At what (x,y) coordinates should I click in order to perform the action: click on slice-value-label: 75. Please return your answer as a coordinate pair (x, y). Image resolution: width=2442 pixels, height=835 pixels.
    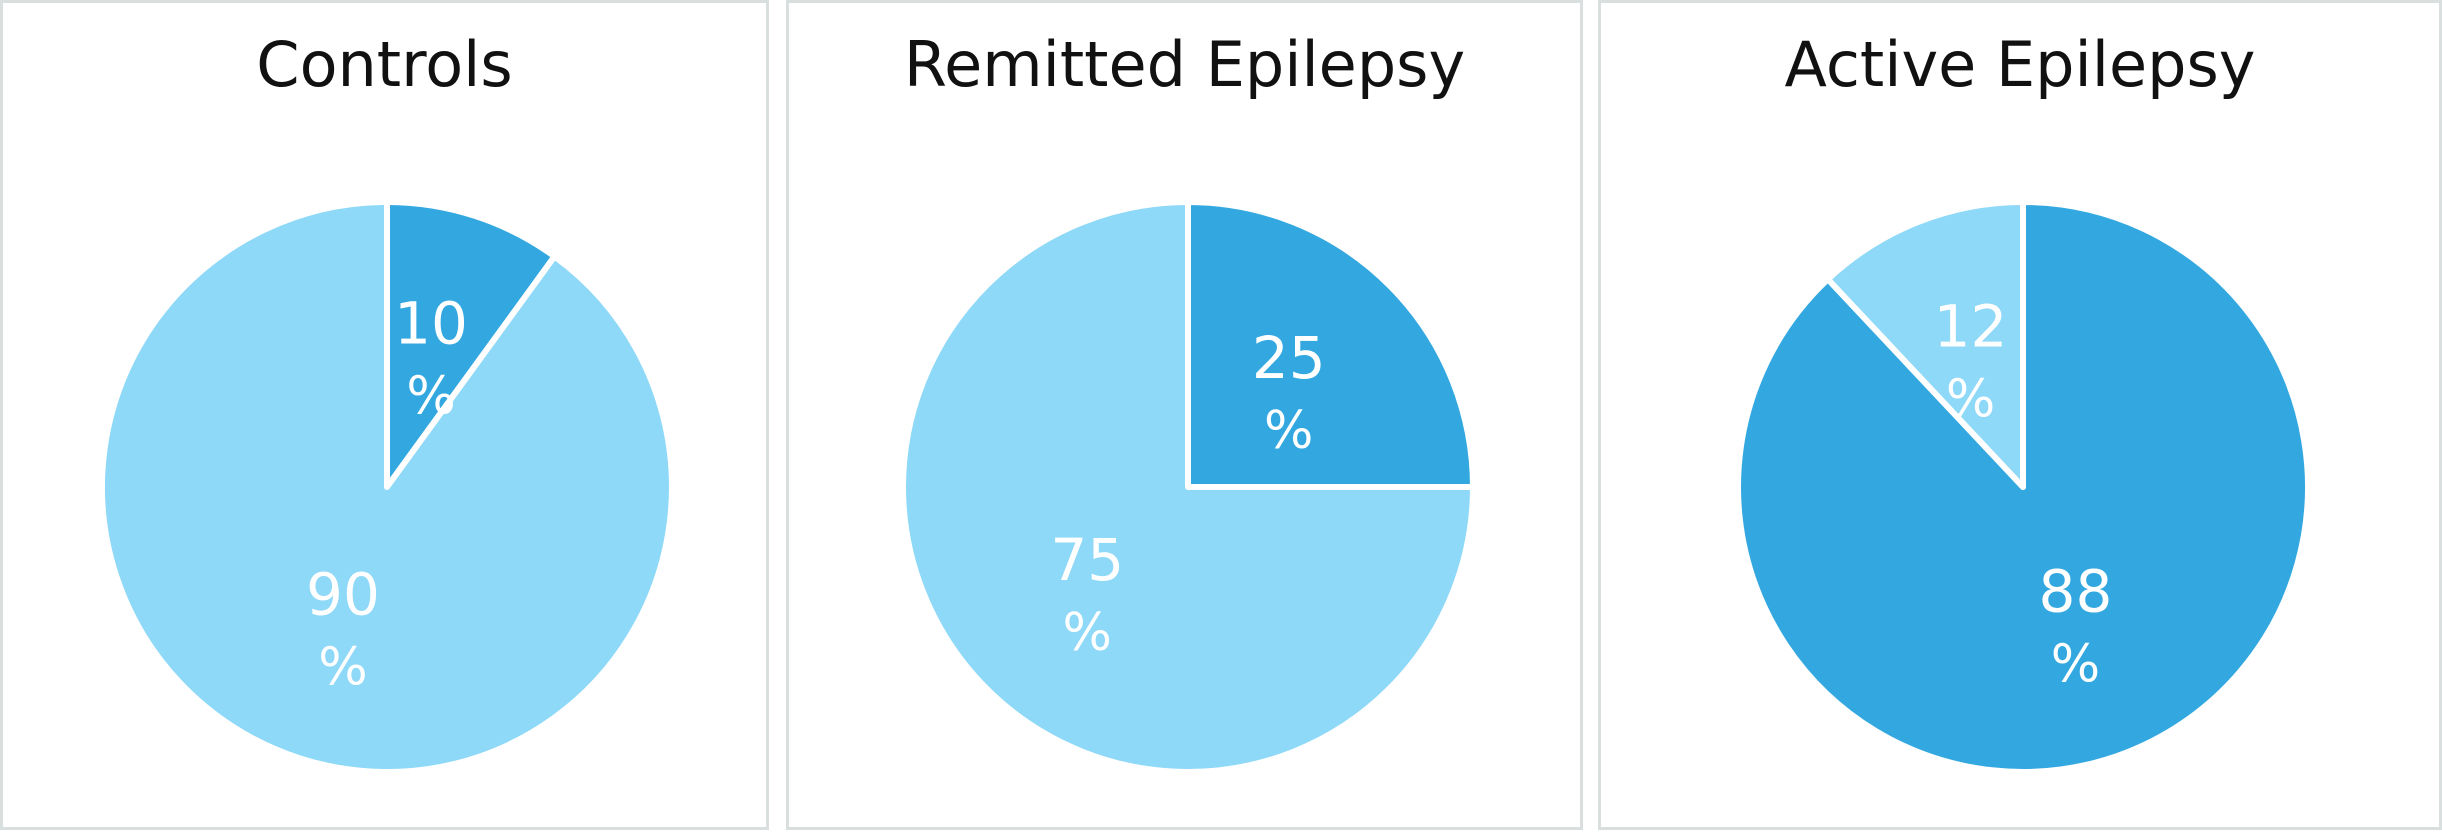
    Looking at the image, I should click on (1087, 560).